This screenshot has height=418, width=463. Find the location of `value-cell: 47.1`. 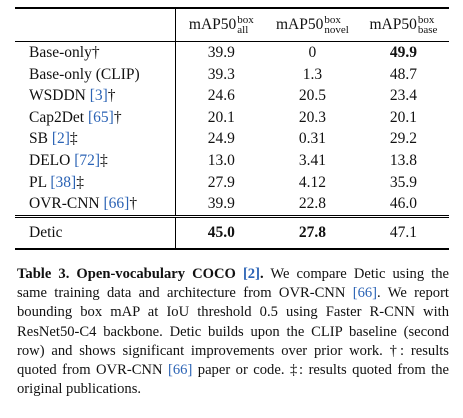

value-cell: 47.1 is located at coordinates (403, 231).